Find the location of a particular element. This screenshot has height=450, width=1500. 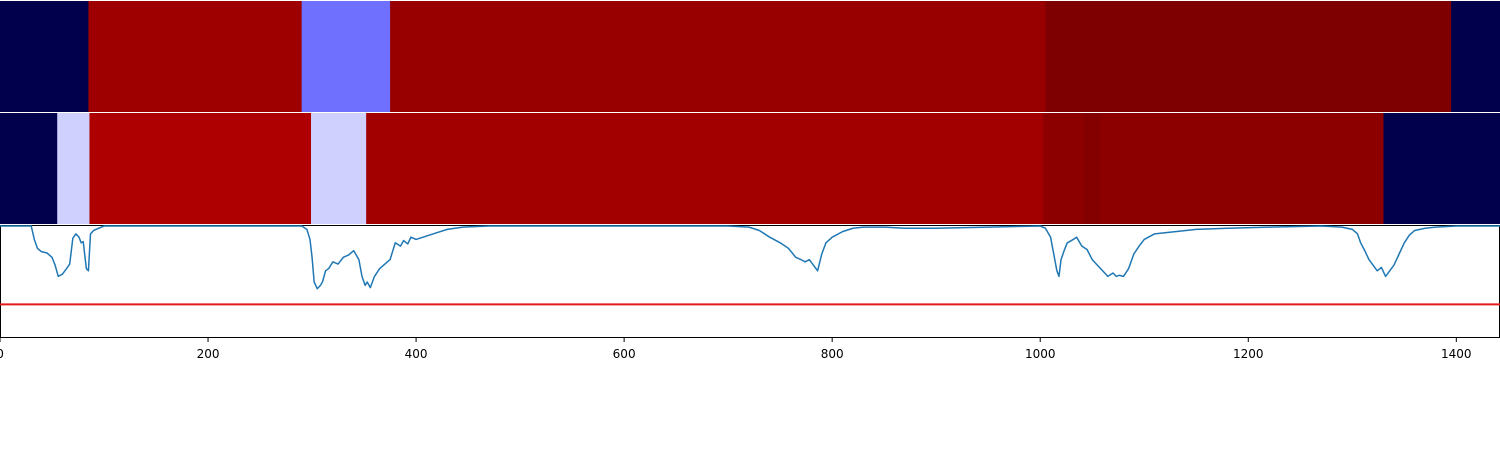

x-tick-label: 200 is located at coordinates (208, 354).